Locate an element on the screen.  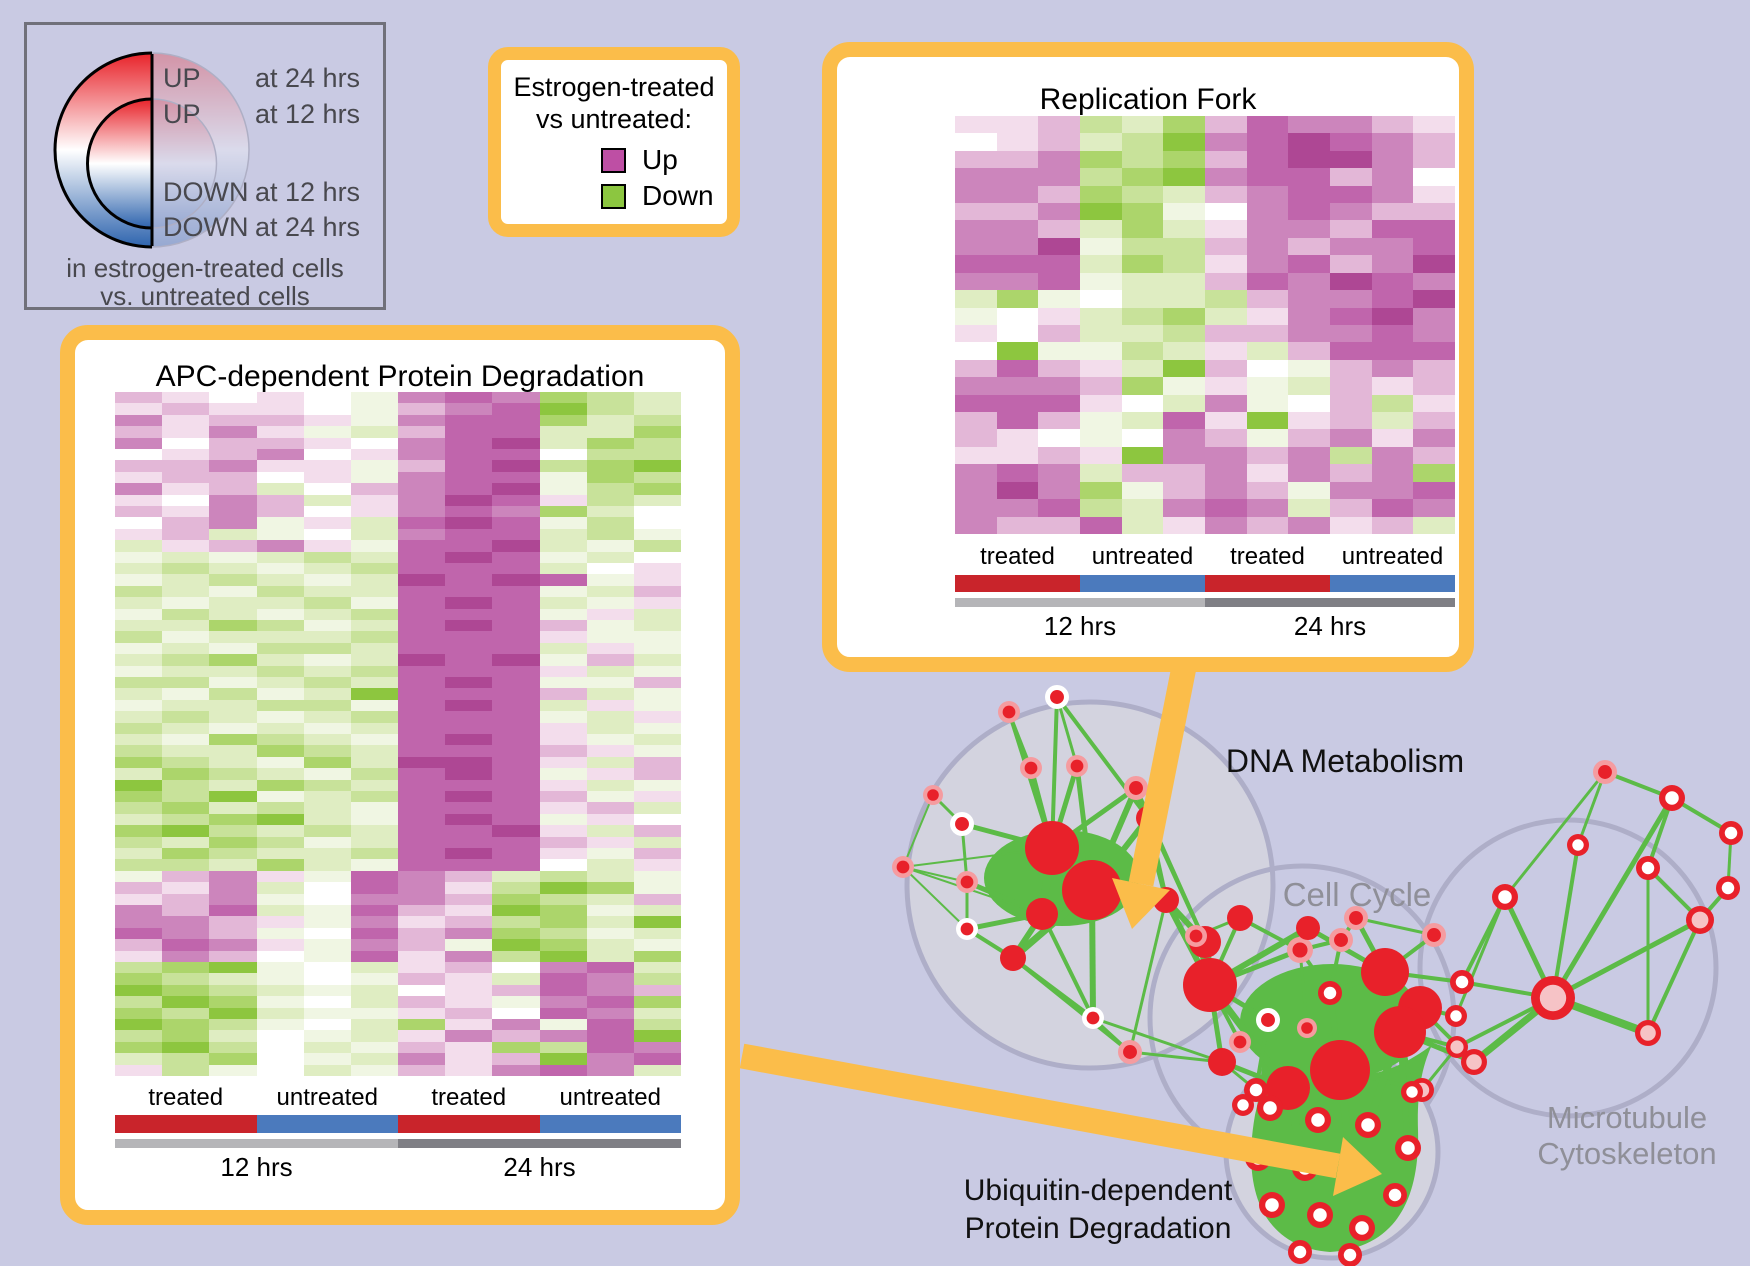
rf-group-bars is located at coordinates (1205, 583).